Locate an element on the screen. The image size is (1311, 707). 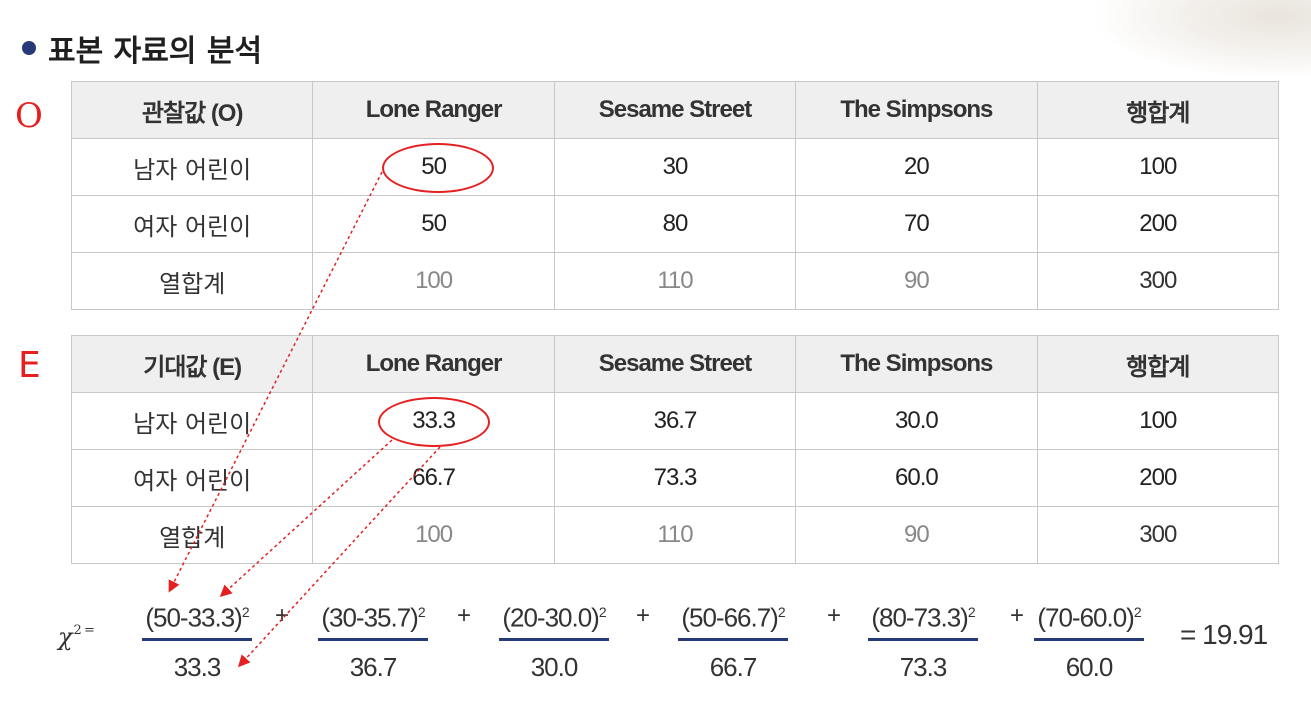
chi-superscript: 2 = is located at coordinates (84, 630).